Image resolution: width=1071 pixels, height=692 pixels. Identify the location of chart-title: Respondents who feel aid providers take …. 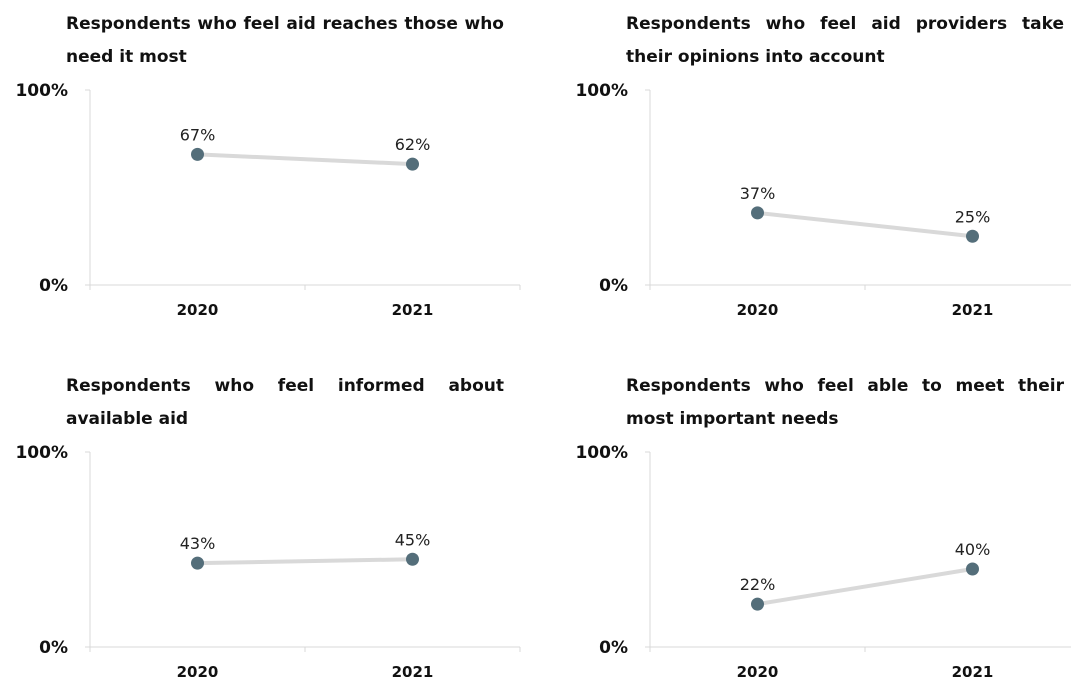
(845, 40).